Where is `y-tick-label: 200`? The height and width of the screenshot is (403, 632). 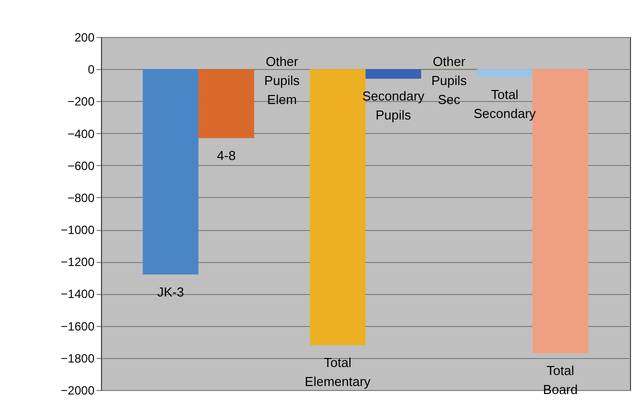
y-tick-label: 200 is located at coordinates (84, 37).